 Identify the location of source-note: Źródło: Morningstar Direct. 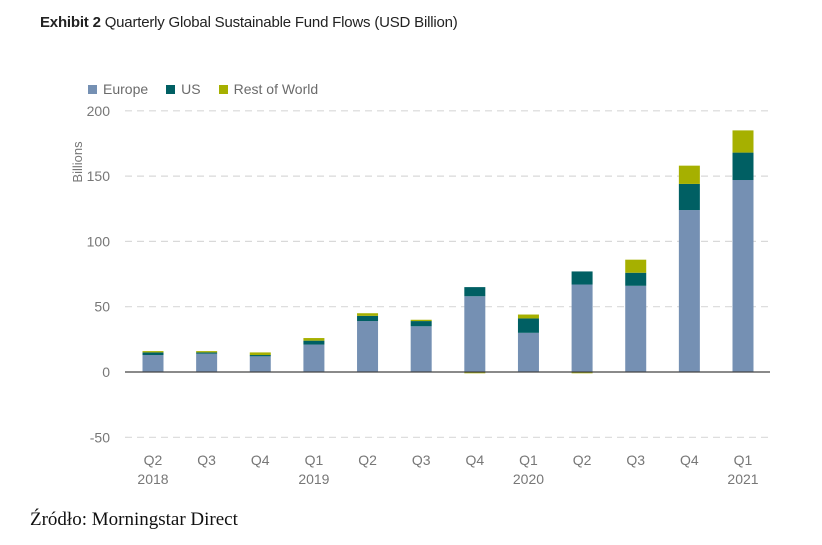
(134, 519).